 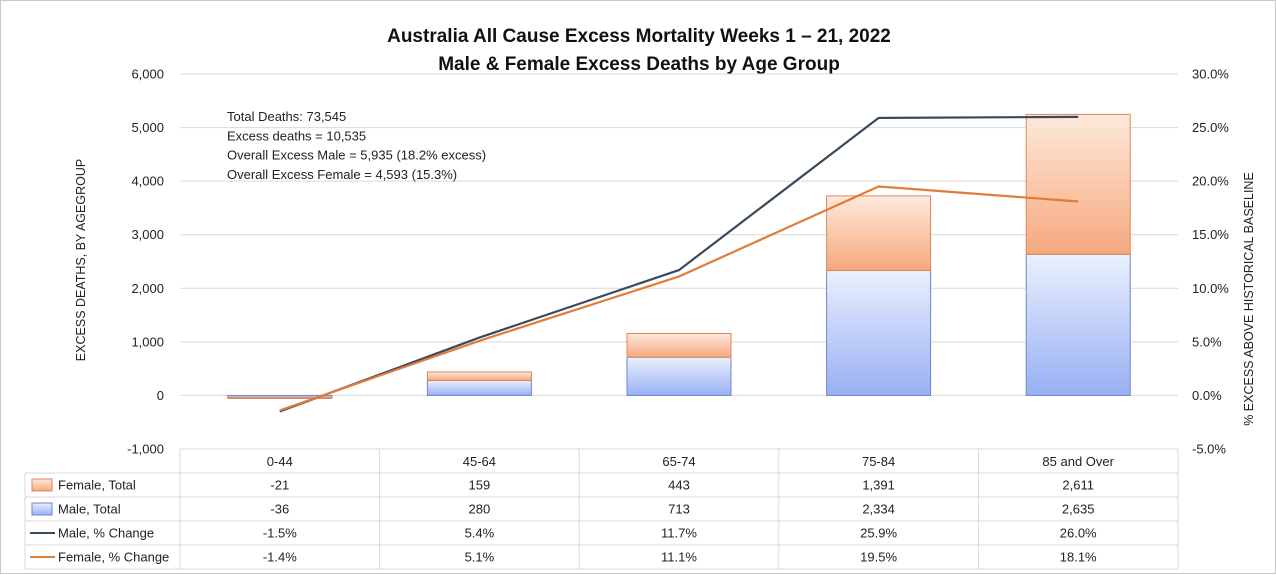 I want to click on right-axis-ticks: 30.0% 25.0% 20.0% 15.0% 10.0% 5.0% 0.0% -5.0%, so click(x=1210, y=262).